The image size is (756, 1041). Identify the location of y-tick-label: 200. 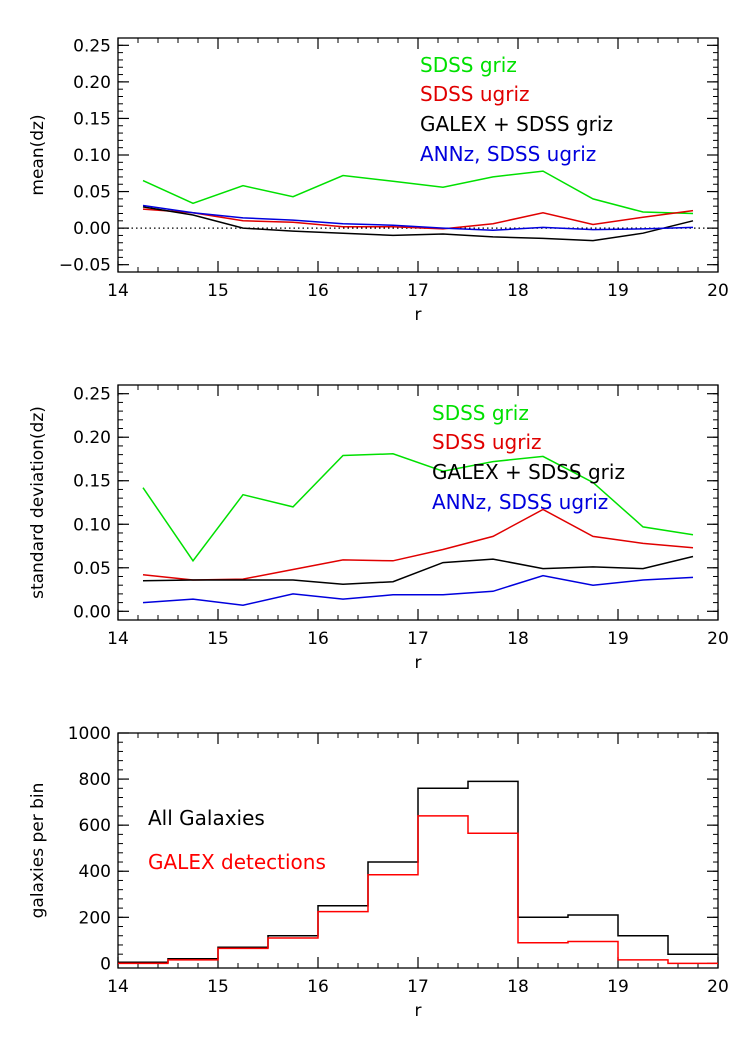
(95, 918).